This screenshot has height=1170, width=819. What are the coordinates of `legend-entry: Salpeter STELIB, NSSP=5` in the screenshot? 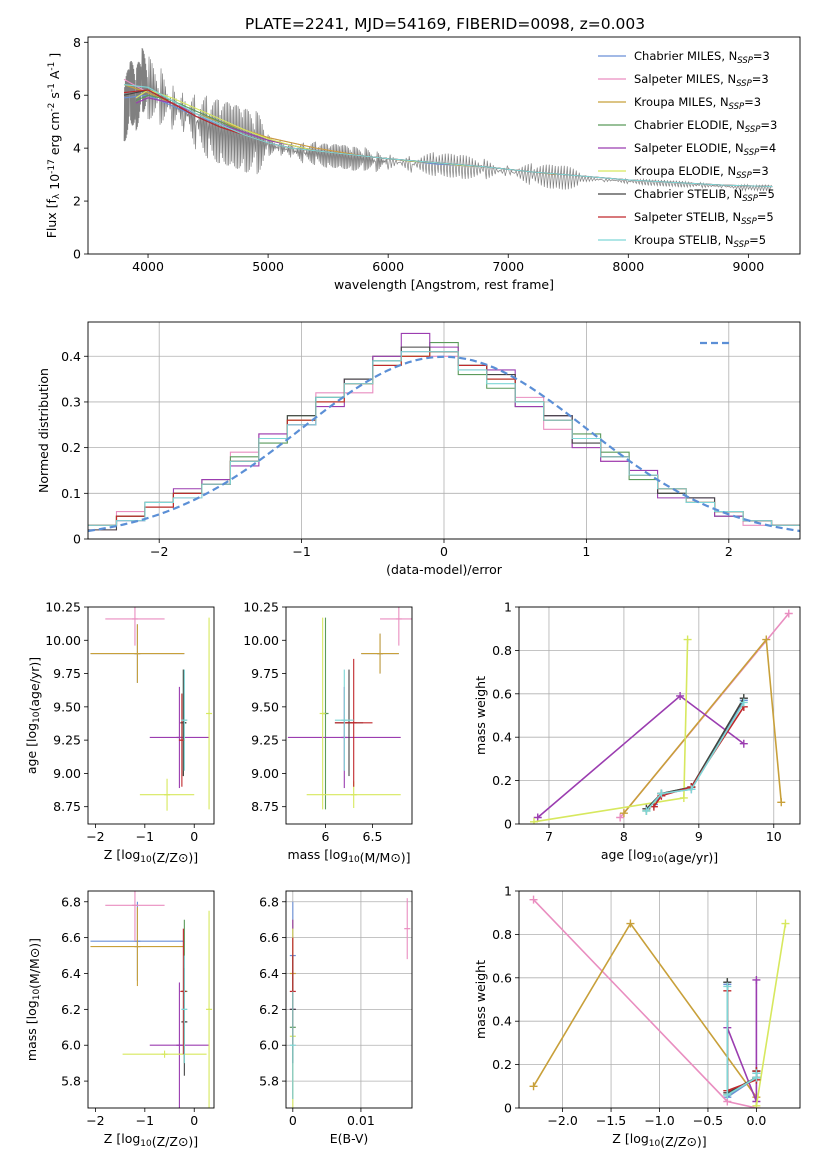 It's located at (704, 218).